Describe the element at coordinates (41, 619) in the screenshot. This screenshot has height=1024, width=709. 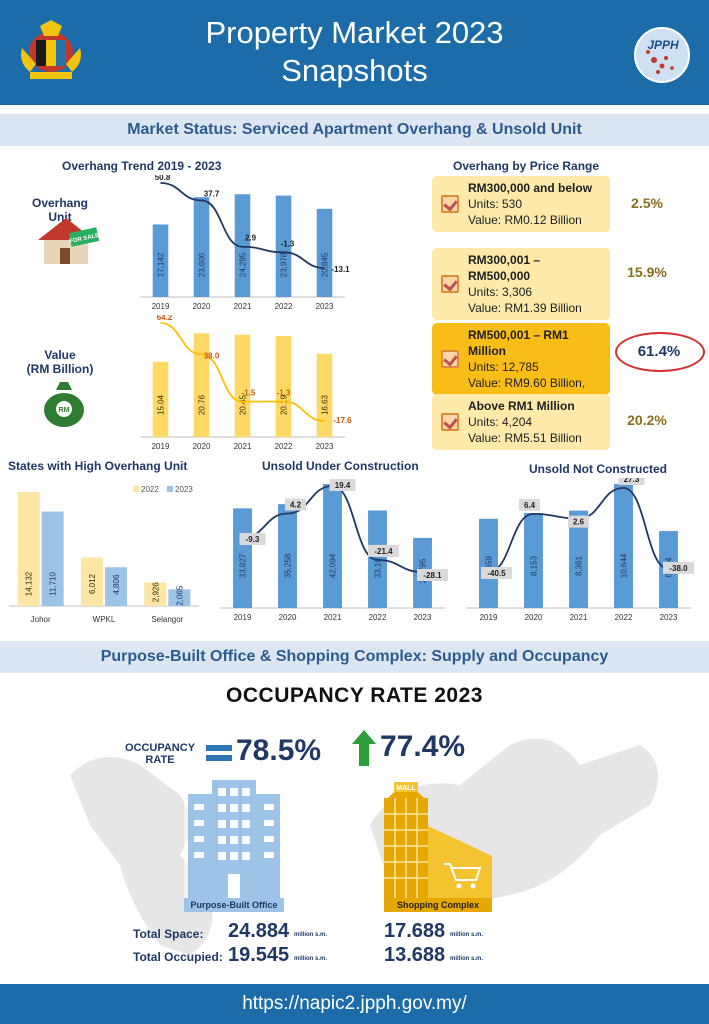
I see `x-tick-label: Johor` at that location.